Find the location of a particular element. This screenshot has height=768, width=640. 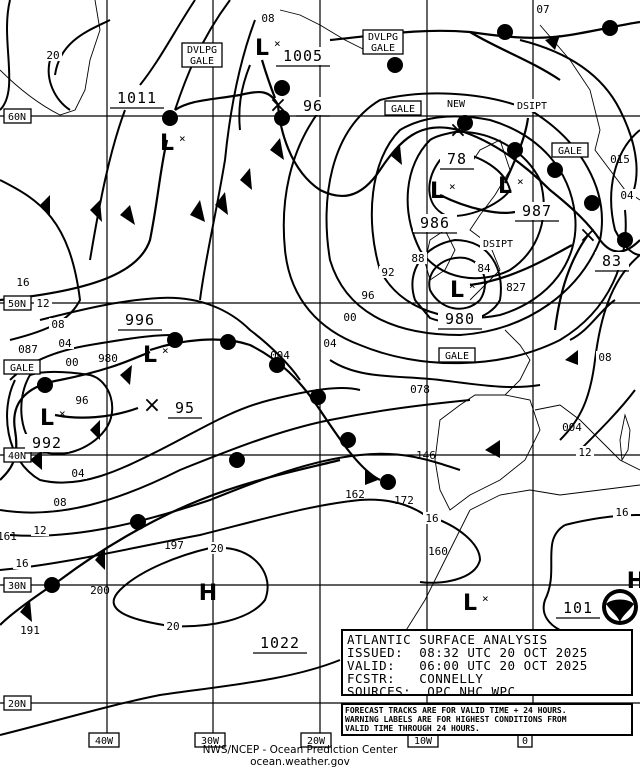

station-observation: 172 is located at coordinates (404, 500).